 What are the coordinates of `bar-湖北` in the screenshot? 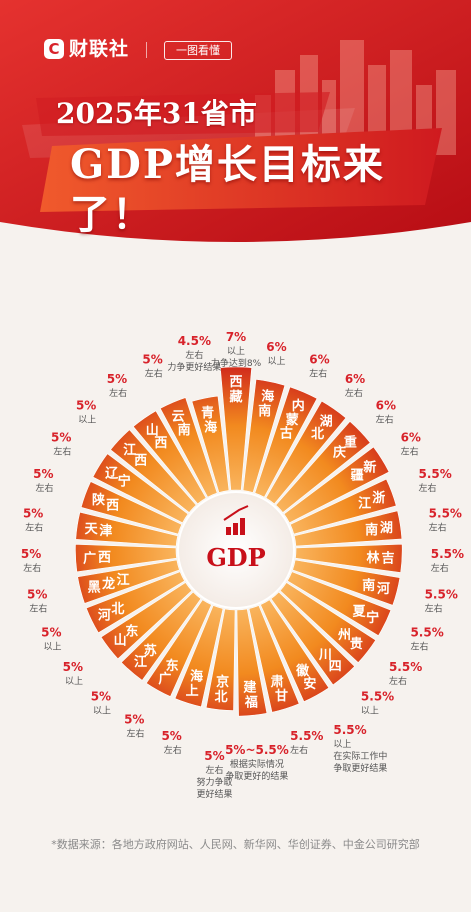 It's located at (306, 452).